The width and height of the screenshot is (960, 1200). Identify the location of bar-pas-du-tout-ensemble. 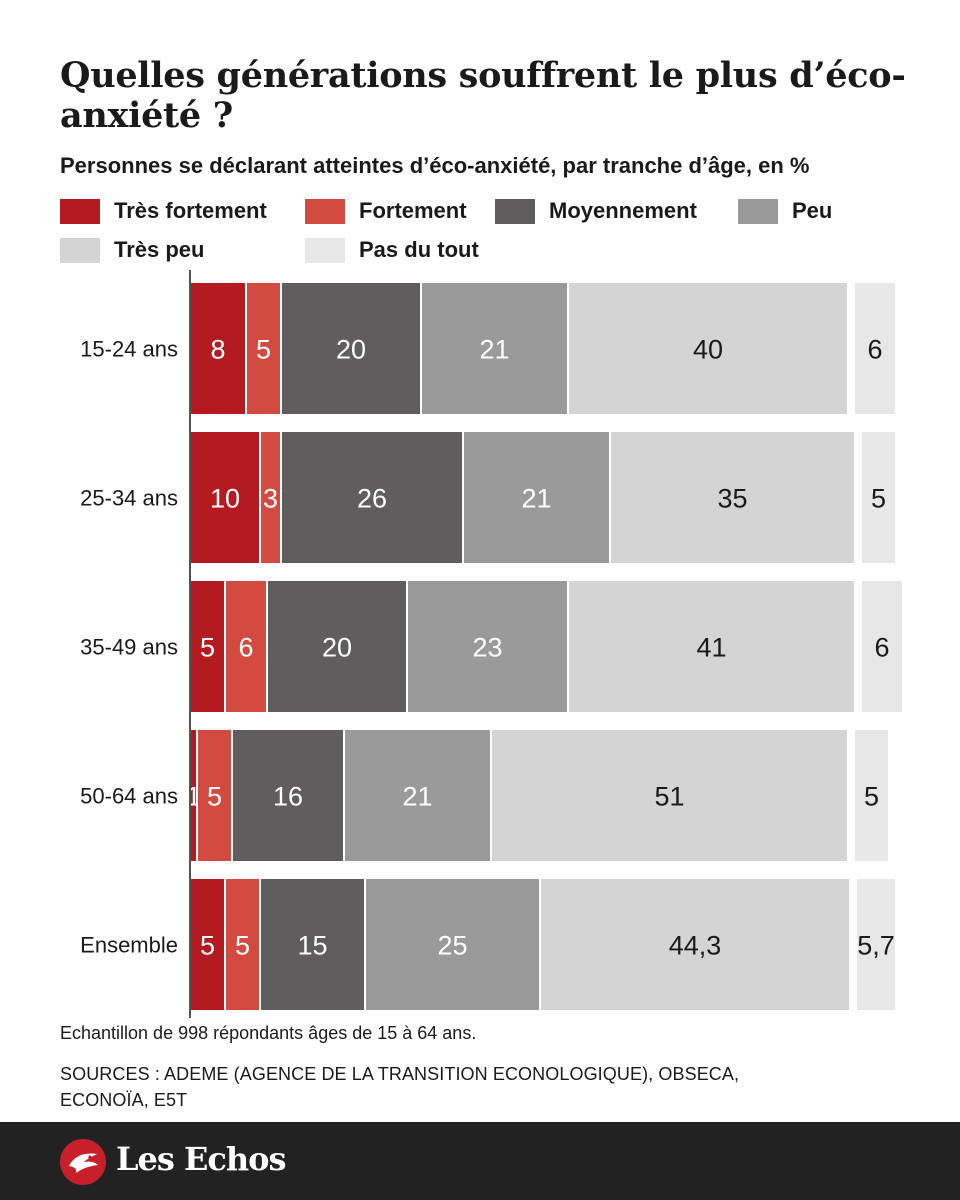
(876, 944).